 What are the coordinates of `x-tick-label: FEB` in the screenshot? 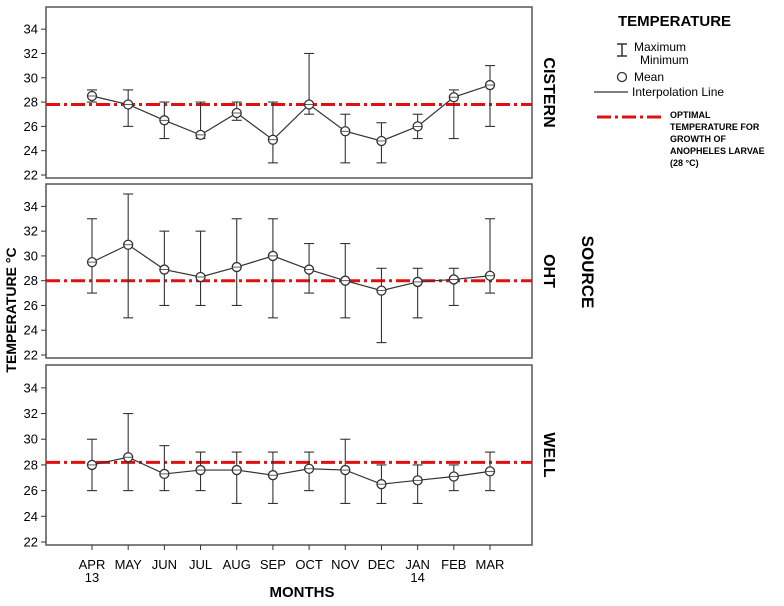 It's located at (453, 564).